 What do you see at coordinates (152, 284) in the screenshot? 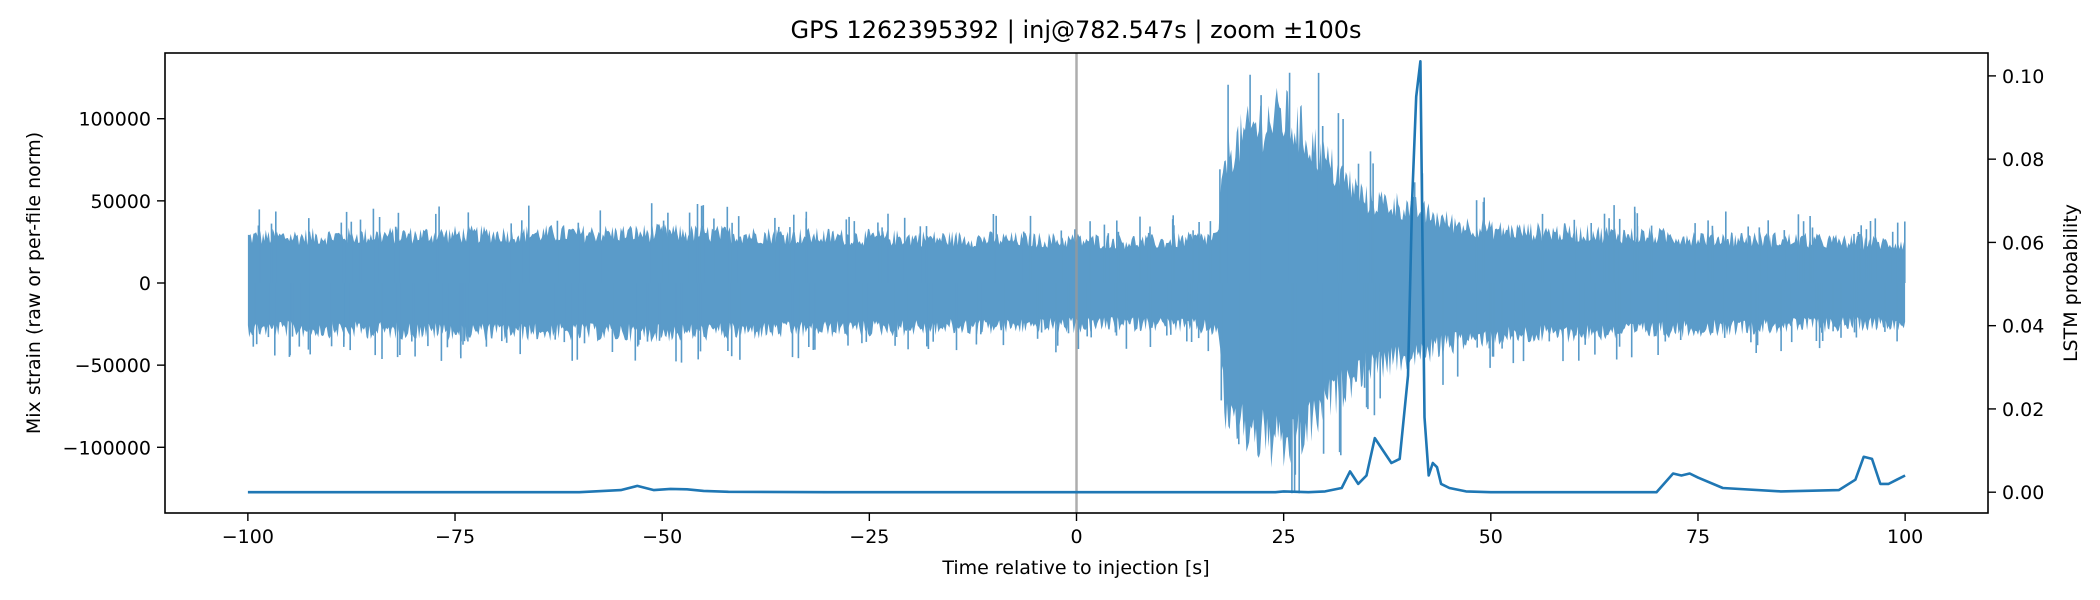
I see `y-left-tick: 0` at bounding box center [152, 284].